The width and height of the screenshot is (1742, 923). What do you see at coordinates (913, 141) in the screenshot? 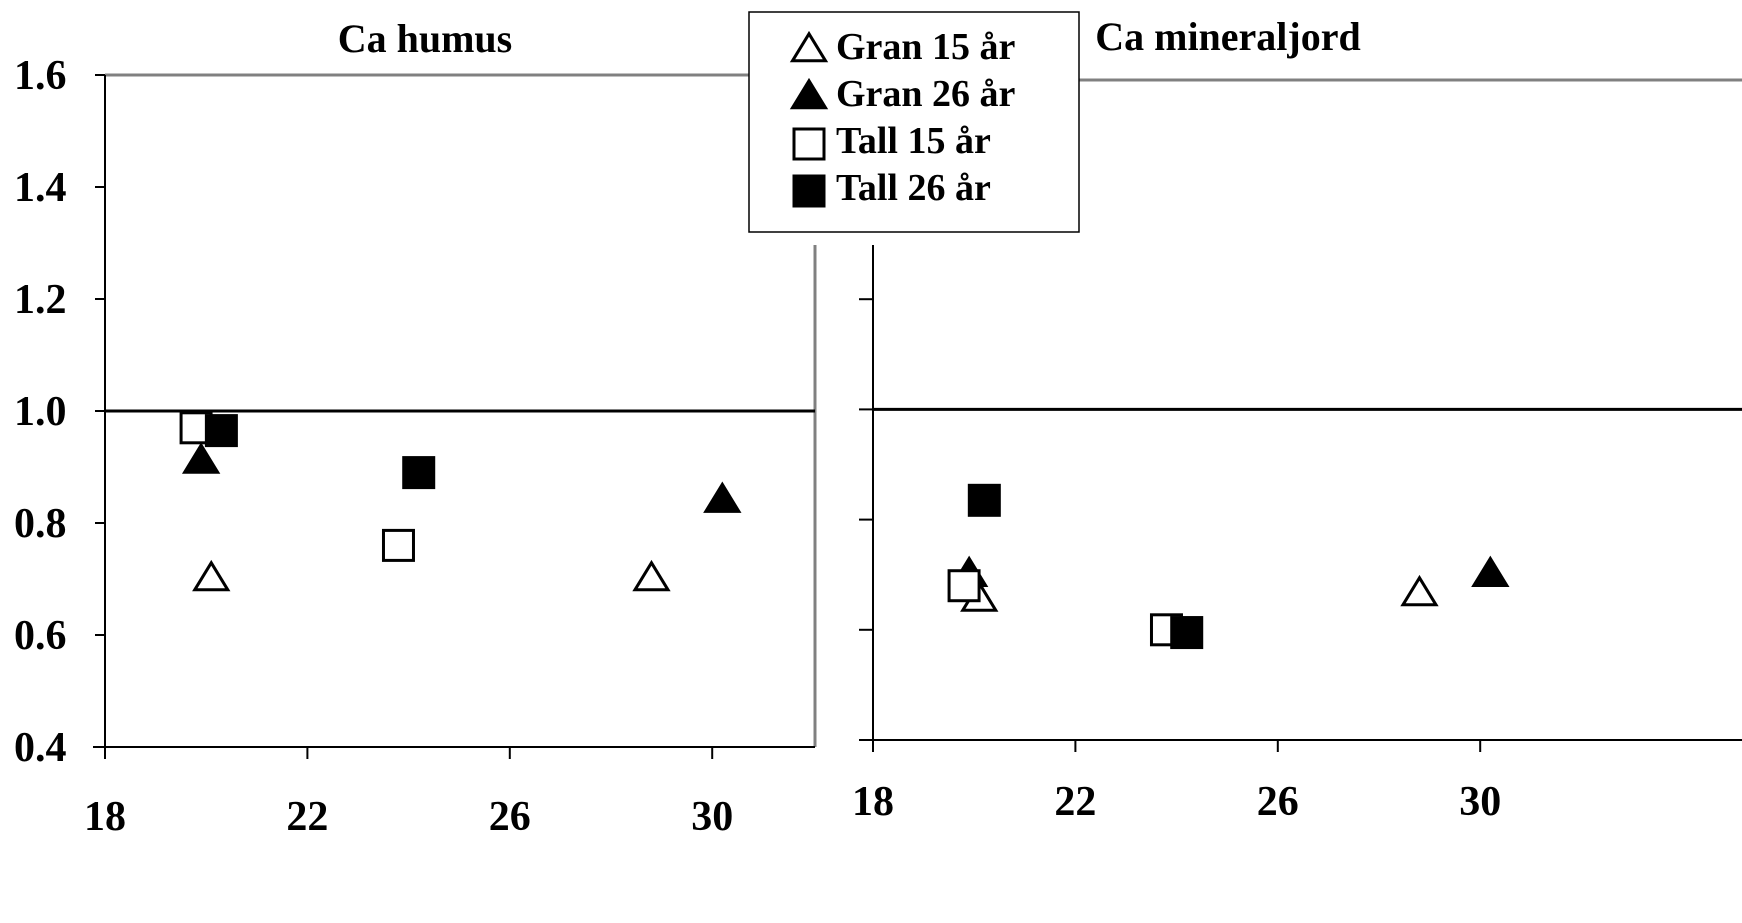
I see `legend-label-tall-15-ar: Tall 15 år` at bounding box center [913, 141].